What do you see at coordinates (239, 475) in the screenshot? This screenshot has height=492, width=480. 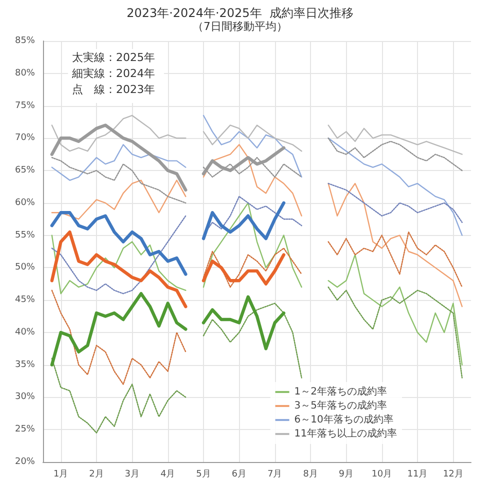 I see `x-tick-label: 6月` at bounding box center [239, 475].